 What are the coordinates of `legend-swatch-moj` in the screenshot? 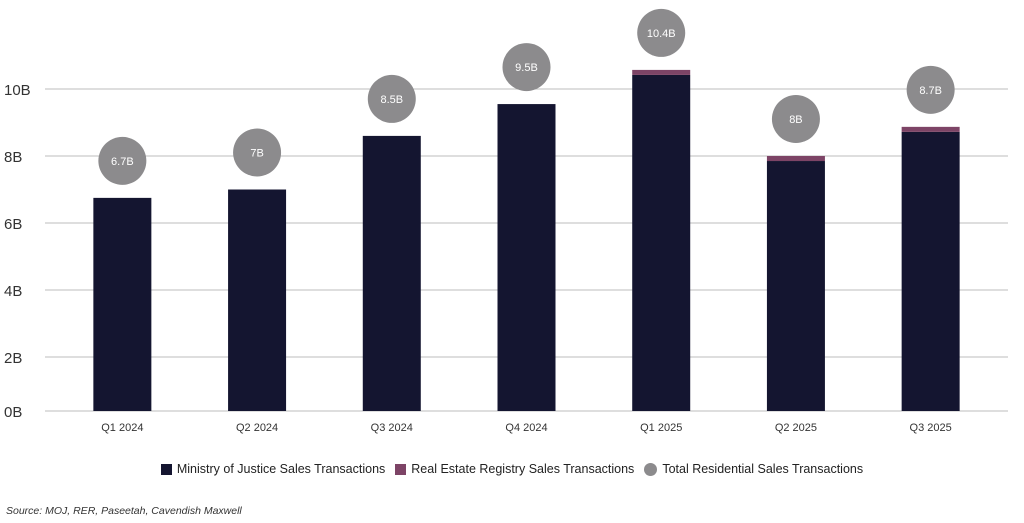 It's located at (166, 469).